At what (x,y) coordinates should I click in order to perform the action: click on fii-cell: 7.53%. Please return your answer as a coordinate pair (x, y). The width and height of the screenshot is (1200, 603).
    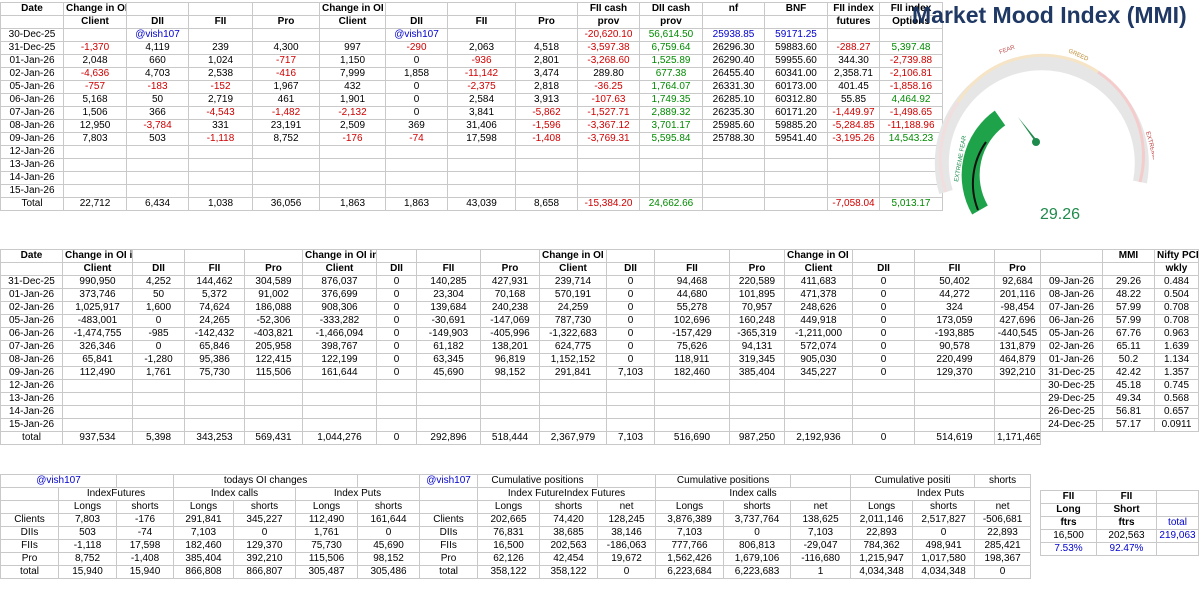
    Looking at the image, I should click on (1068, 549).